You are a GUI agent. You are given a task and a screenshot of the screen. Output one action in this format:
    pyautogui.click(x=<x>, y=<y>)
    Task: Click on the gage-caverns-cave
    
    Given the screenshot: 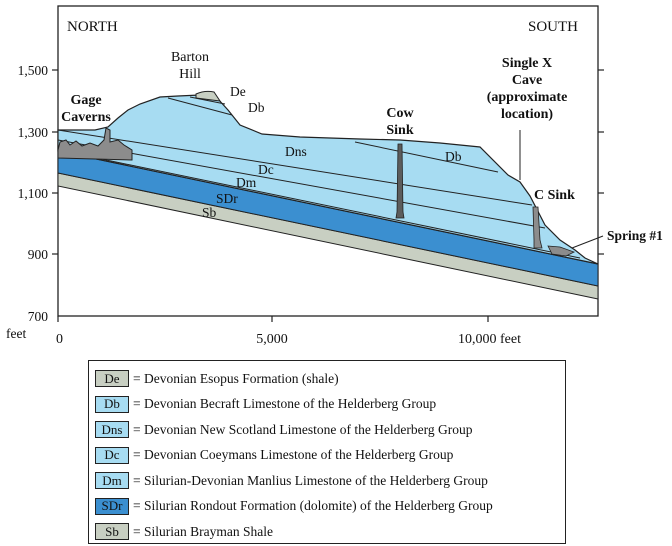 What is the action you would take?
    pyautogui.click(x=95, y=144)
    